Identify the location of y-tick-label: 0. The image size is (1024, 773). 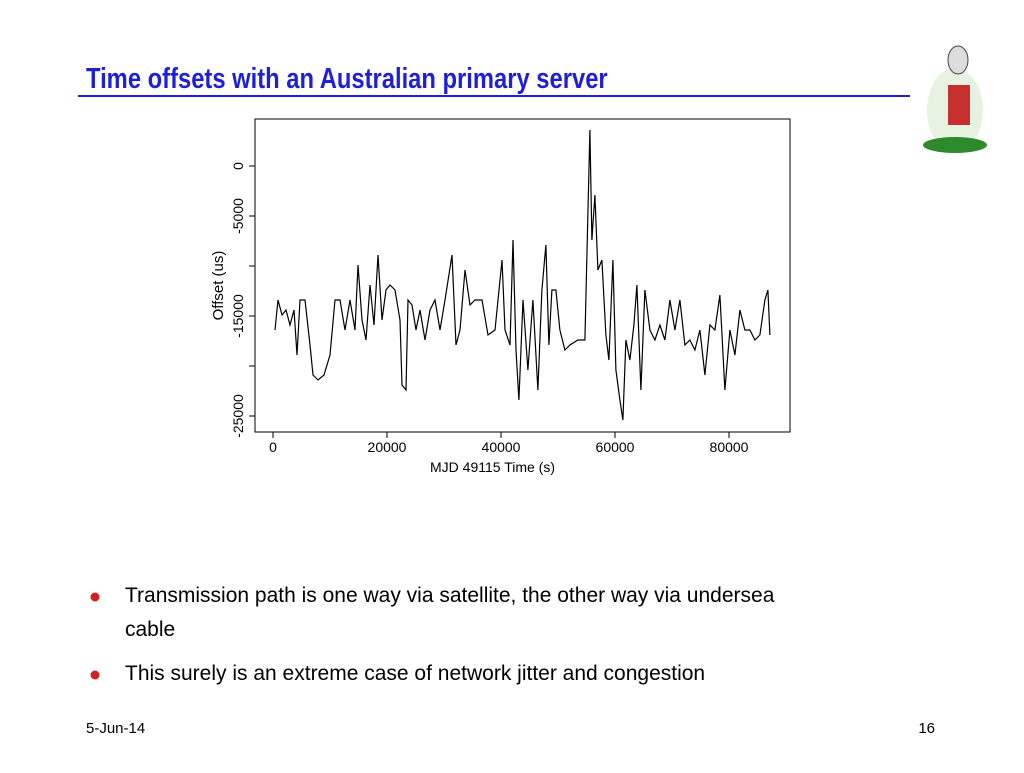
(238, 166).